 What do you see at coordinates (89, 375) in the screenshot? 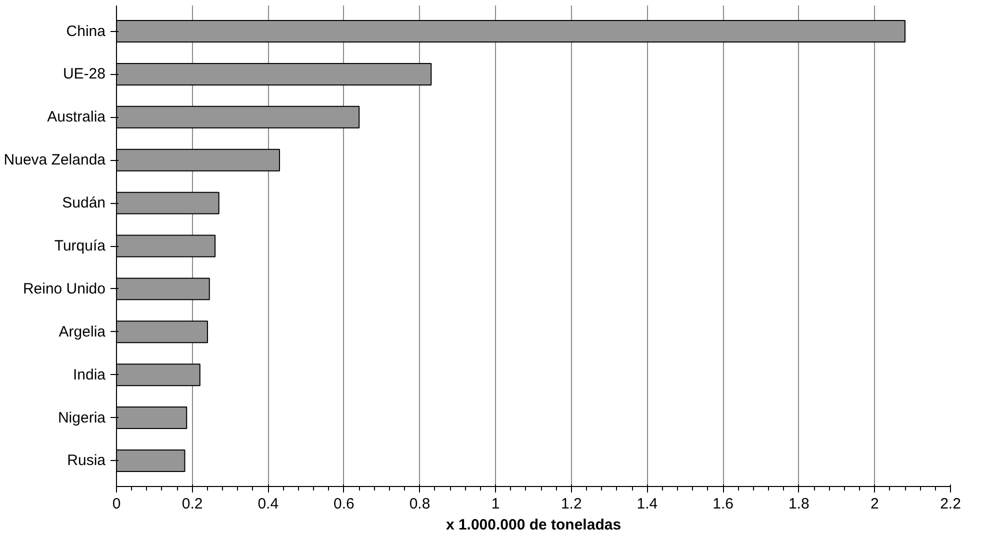
I see `y-tick-label: India` at bounding box center [89, 375].